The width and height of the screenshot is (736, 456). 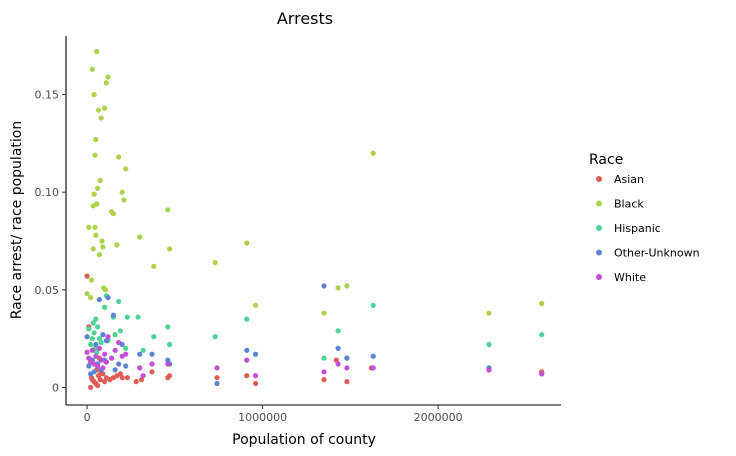 I want to click on y-axis-title: Race arrest/ race population, so click(x=17, y=220).